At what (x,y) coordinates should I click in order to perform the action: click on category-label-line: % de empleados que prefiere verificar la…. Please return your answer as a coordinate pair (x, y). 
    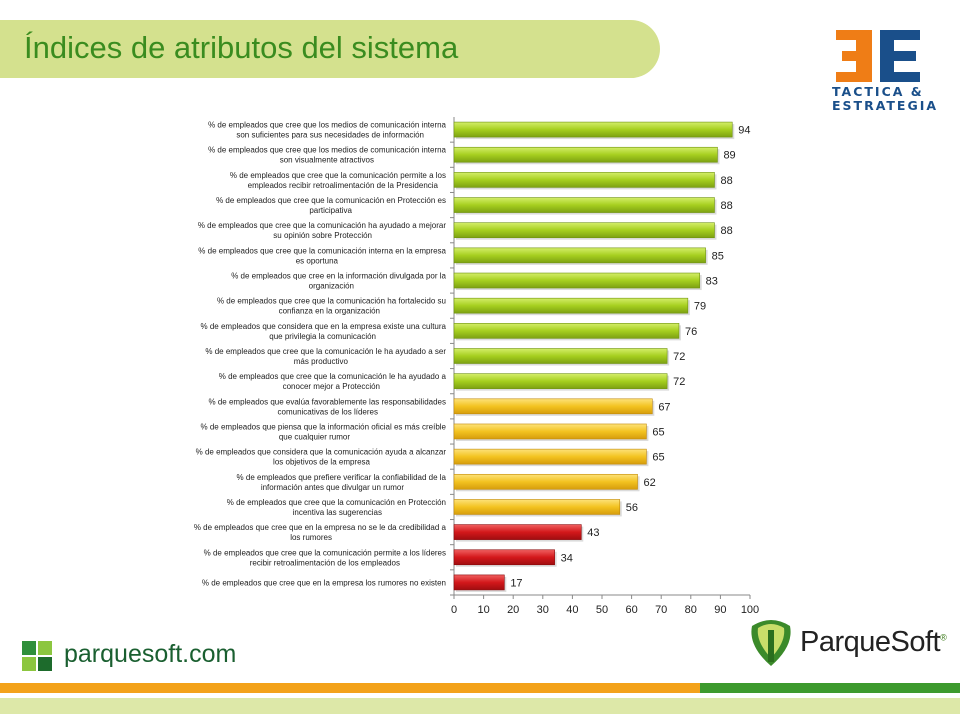
    Looking at the image, I should click on (342, 477).